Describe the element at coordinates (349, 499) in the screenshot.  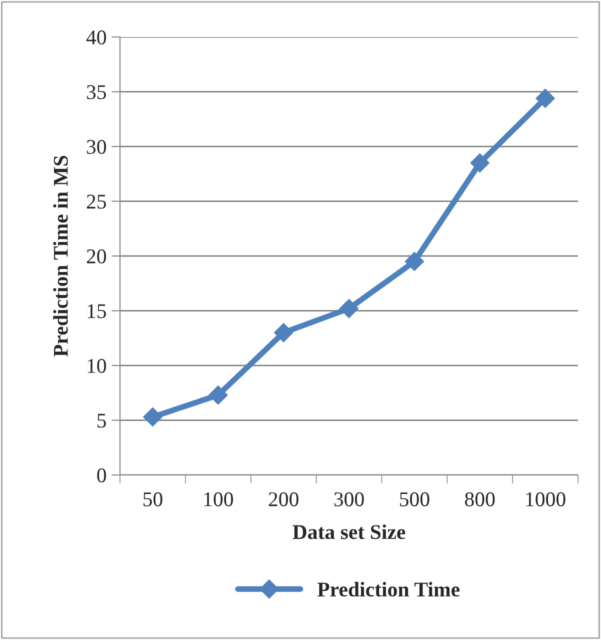
I see `x-tick-label: 300` at that location.